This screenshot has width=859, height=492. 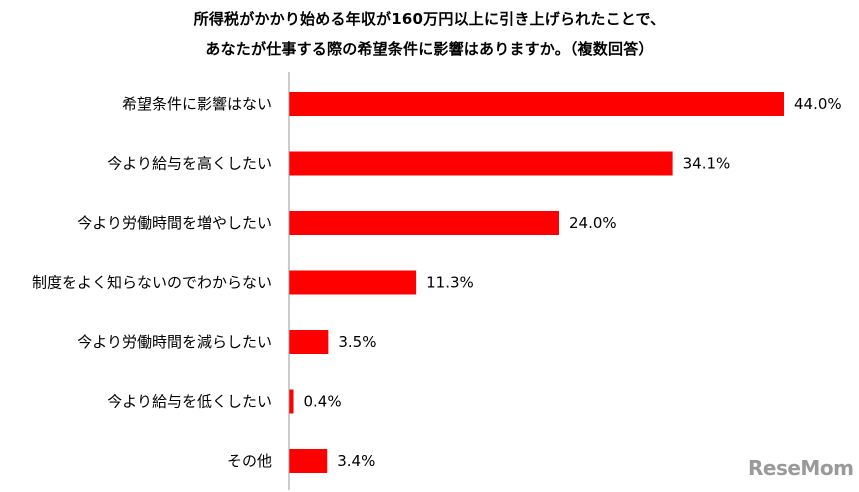 I want to click on category-label: 今より給与を高くしたい, so click(x=189, y=164).